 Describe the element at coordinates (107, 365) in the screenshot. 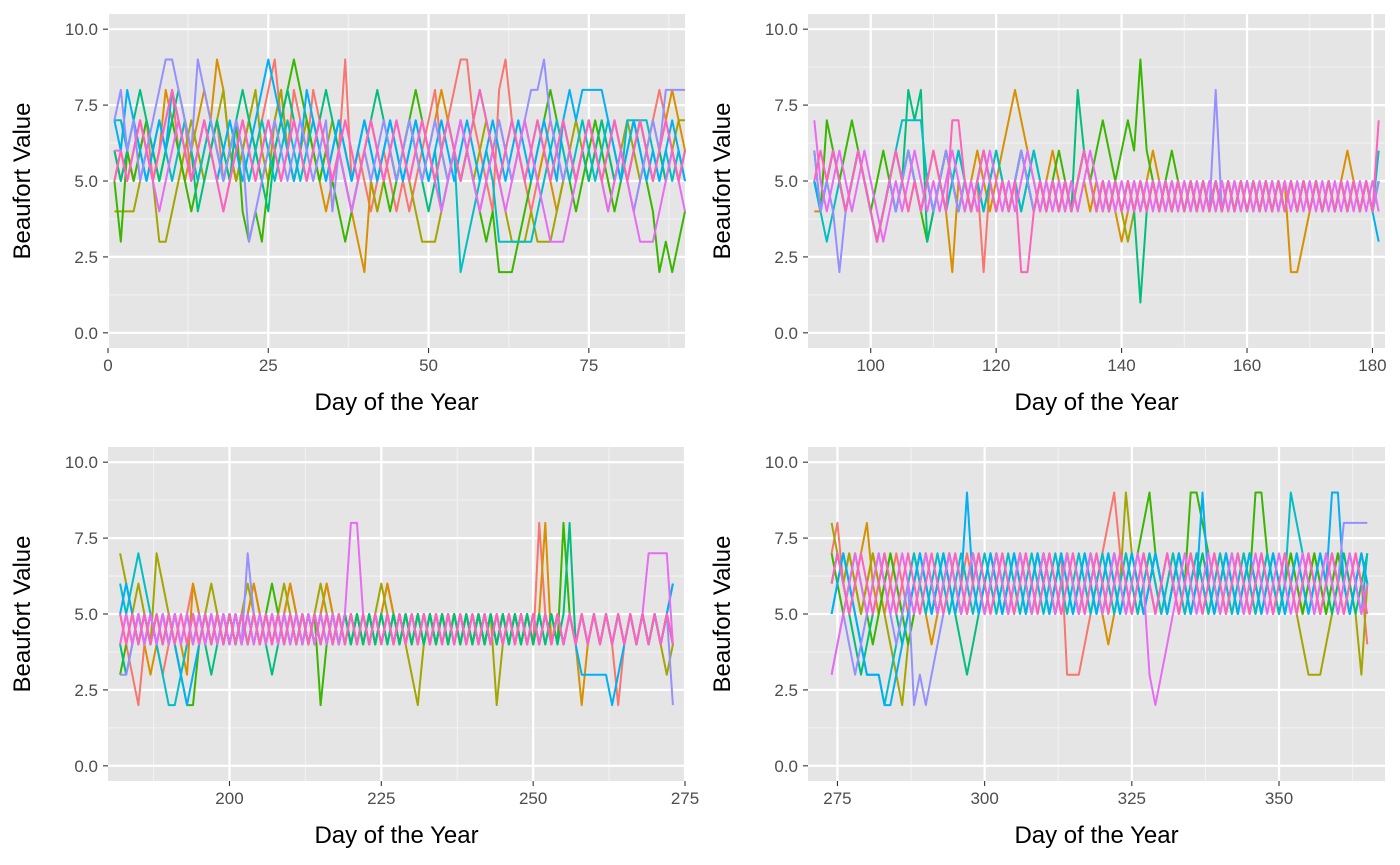

I see `x-tick-label: 0` at that location.